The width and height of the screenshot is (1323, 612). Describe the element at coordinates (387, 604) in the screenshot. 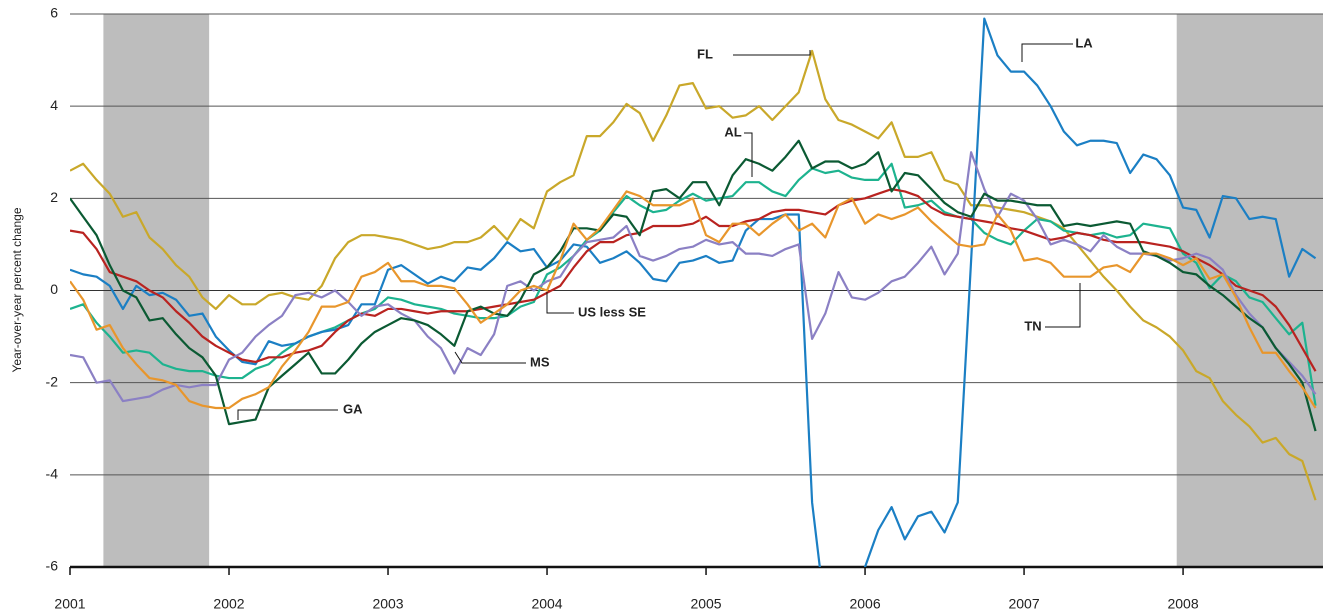

I see `x-tick-label: 2003` at that location.